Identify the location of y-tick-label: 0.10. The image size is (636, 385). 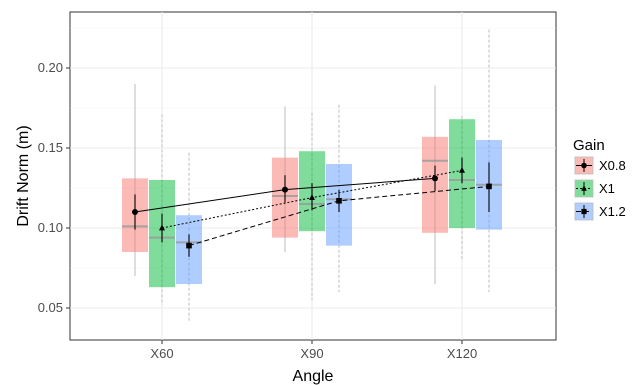
(50, 227).